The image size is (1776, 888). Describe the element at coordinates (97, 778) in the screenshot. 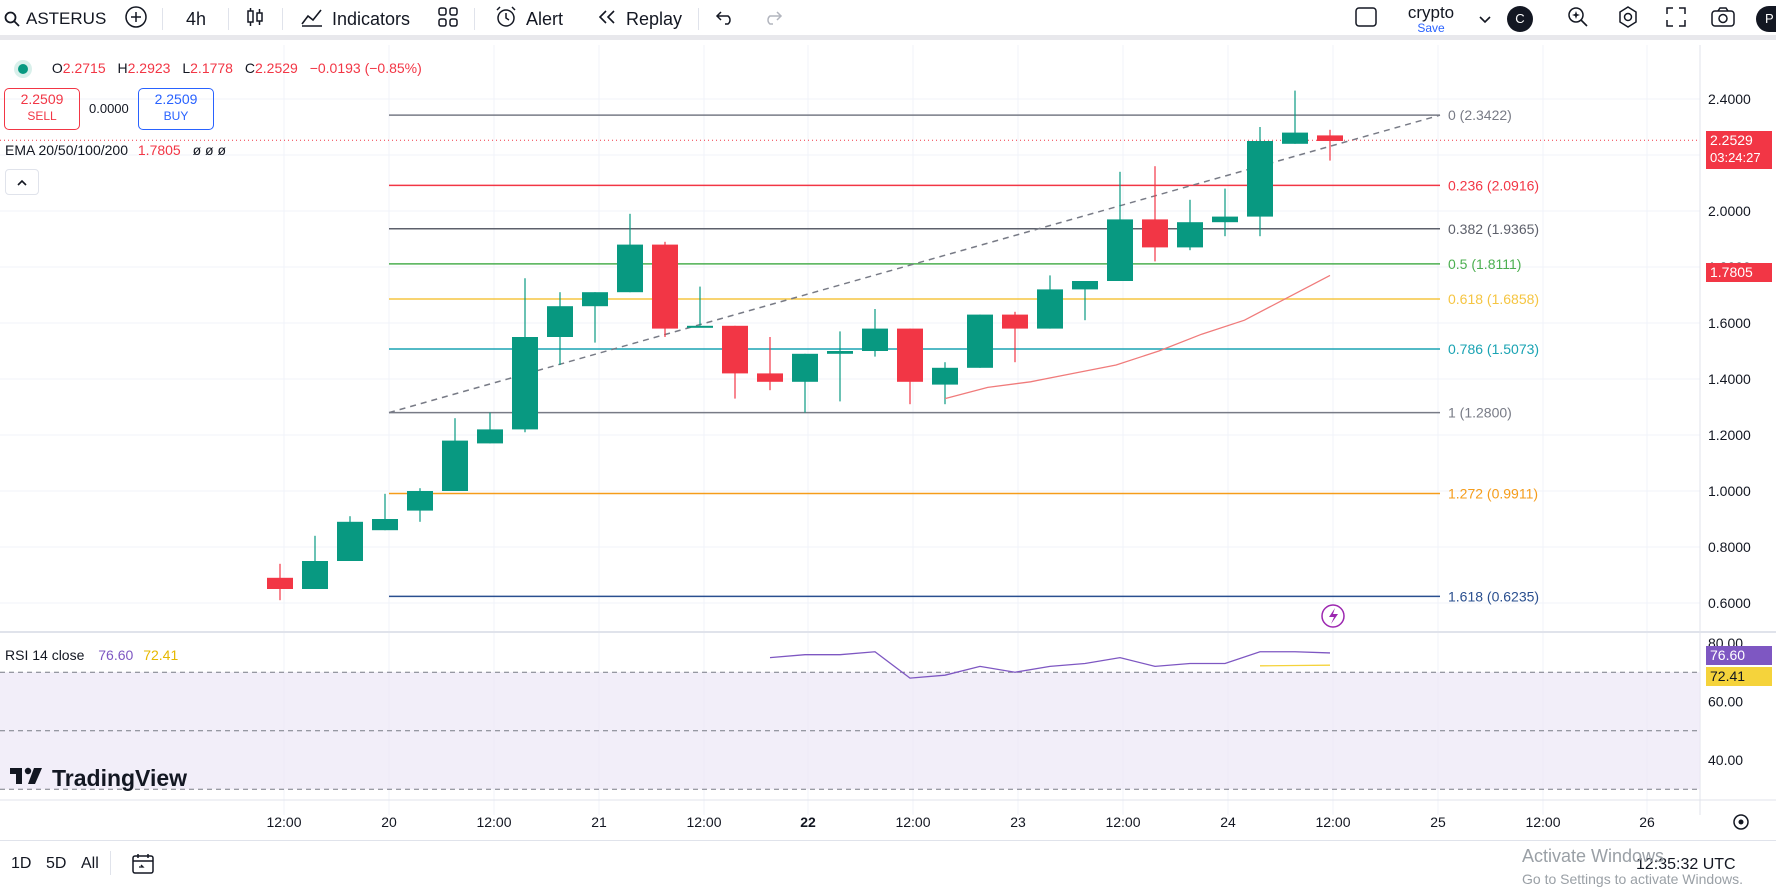

I see `tradingview-logo: TradingView` at that location.